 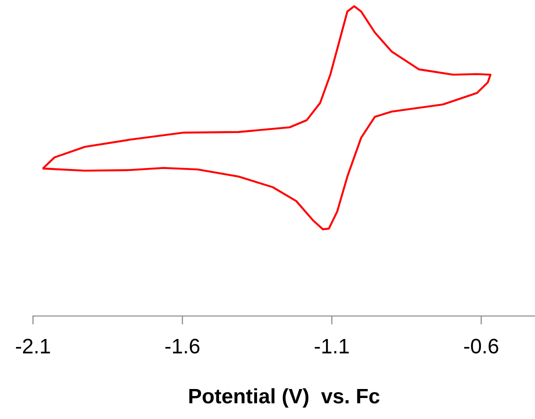 I want to click on x-tick-label: -1.1, so click(x=331, y=346).